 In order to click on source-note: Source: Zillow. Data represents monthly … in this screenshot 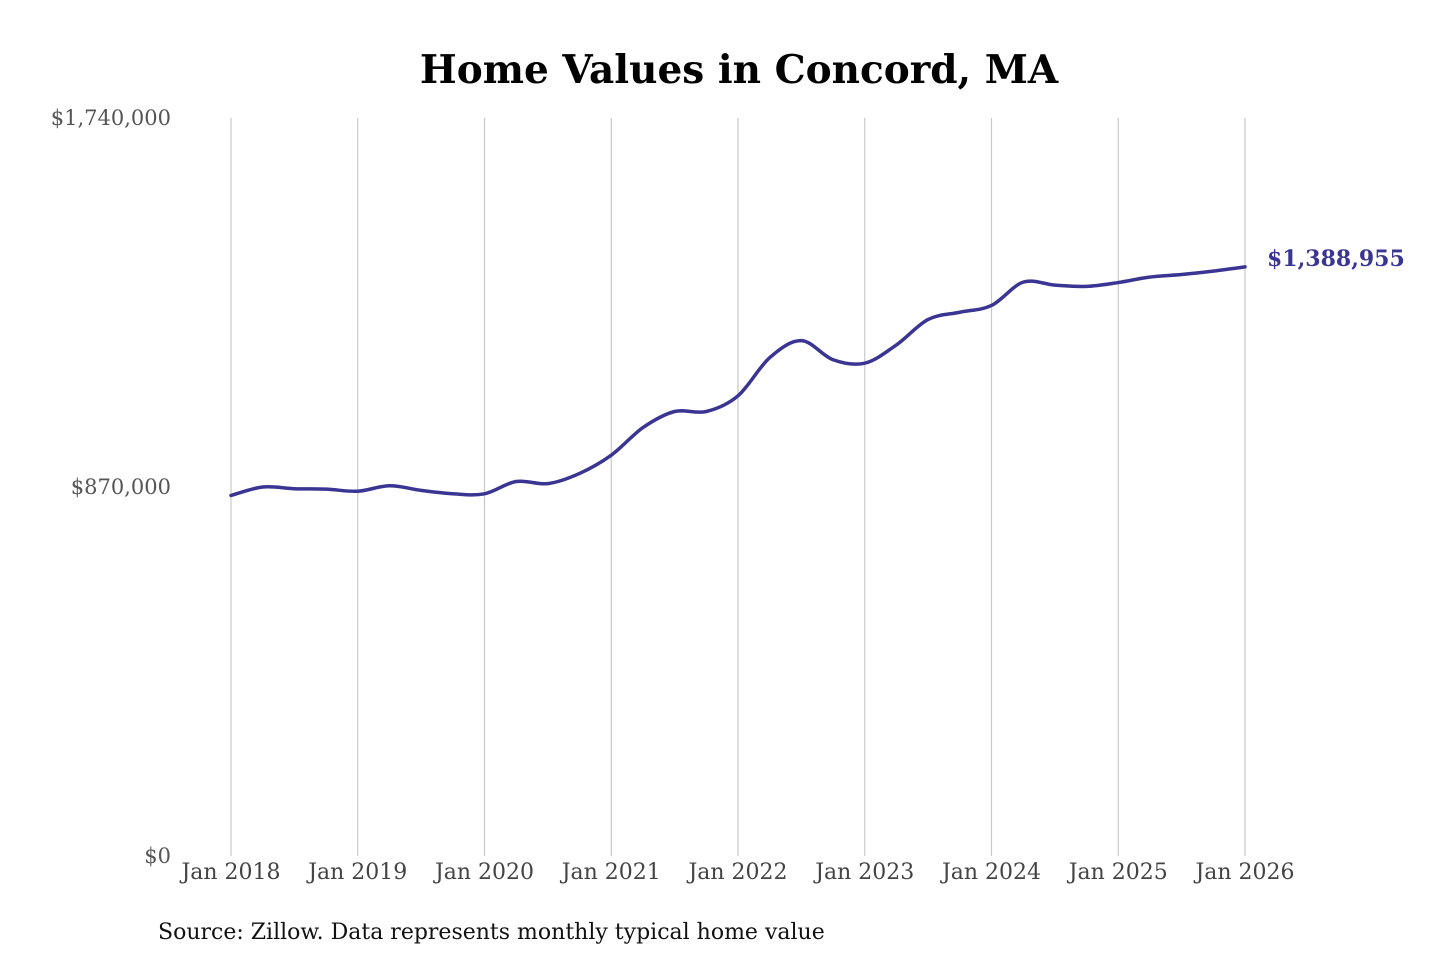, I will do `click(491, 932)`.